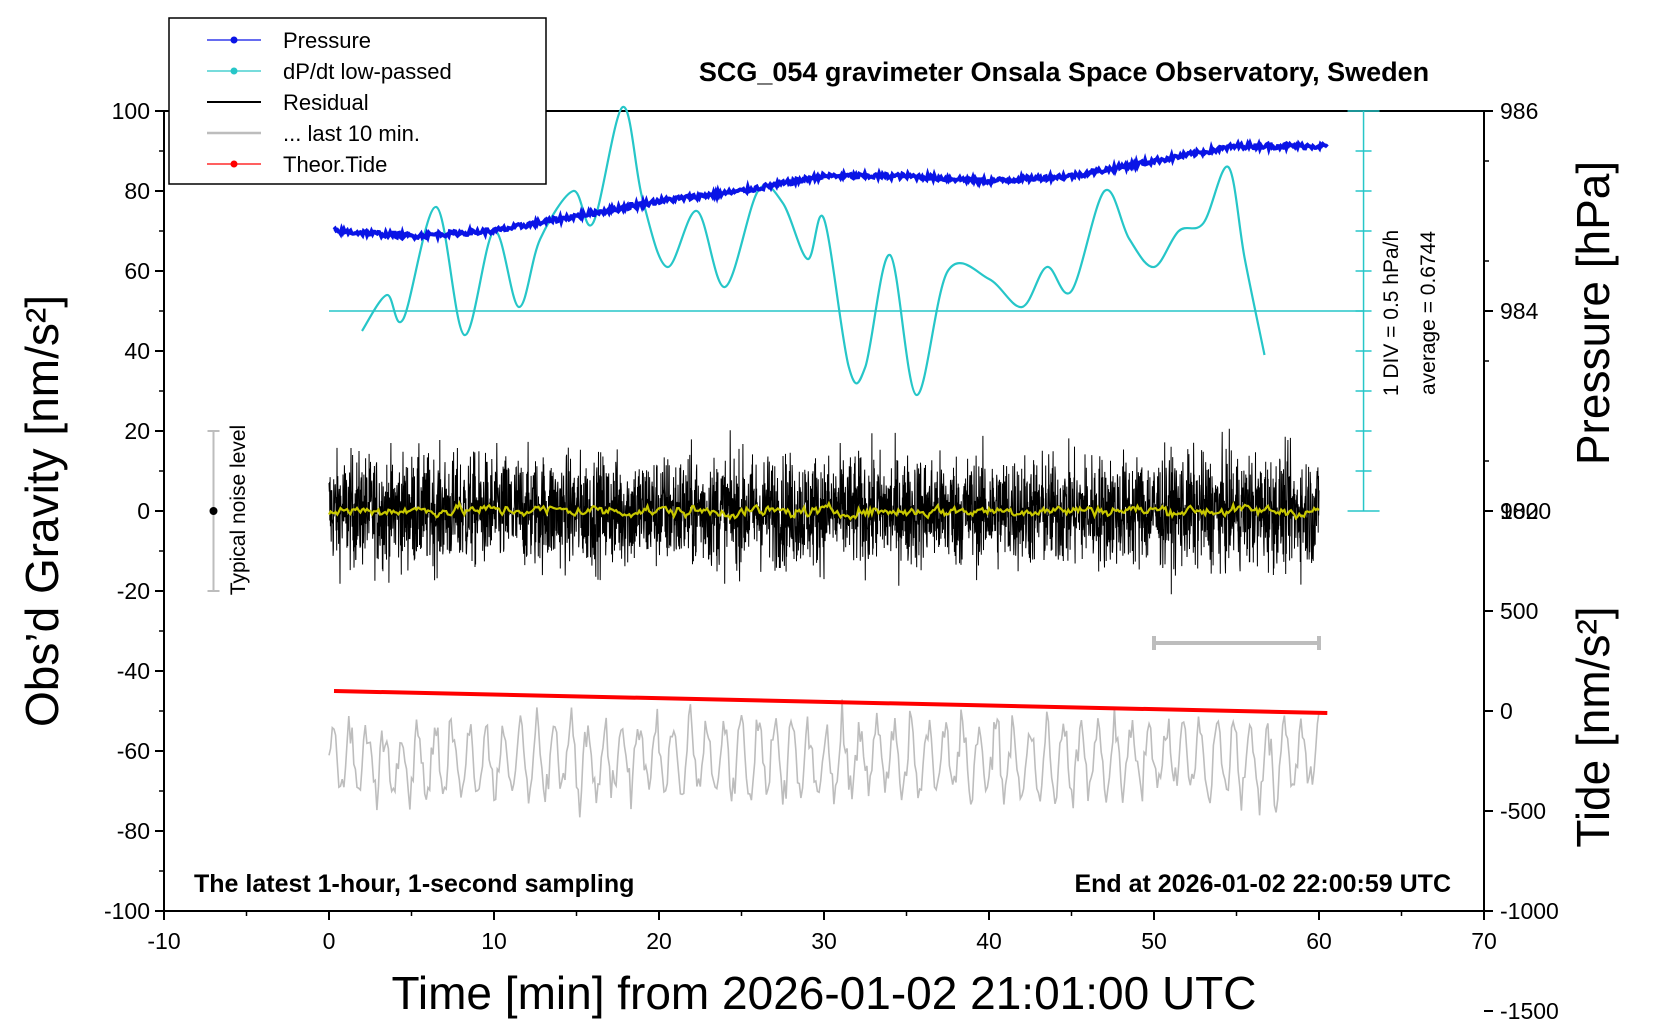 Image resolution: width=1660 pixels, height=1020 pixels. Describe the element at coordinates (1428, 313) in the screenshot. I see `dpdt-average-label: average = 0.6744` at that location.